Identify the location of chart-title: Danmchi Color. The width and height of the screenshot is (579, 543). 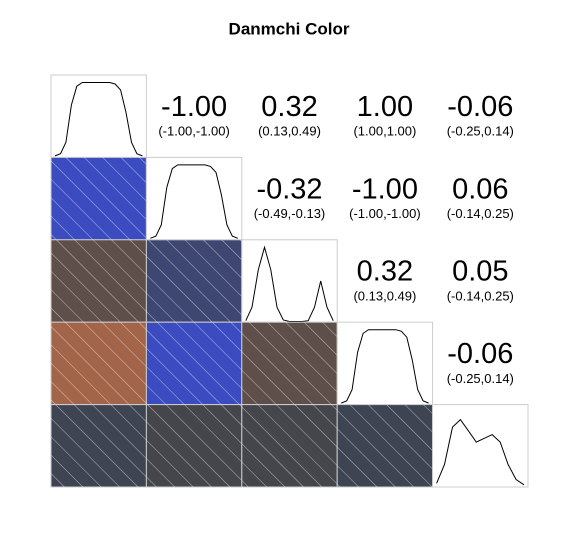
(289, 28).